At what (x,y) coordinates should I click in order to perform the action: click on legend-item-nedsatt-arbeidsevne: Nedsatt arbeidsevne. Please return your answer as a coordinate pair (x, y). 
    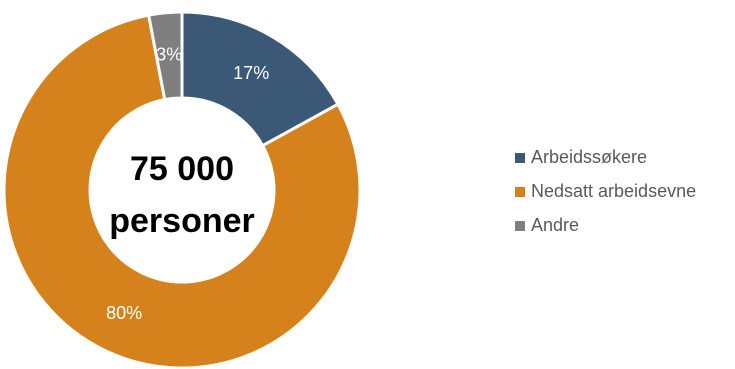
    Looking at the image, I should click on (605, 191).